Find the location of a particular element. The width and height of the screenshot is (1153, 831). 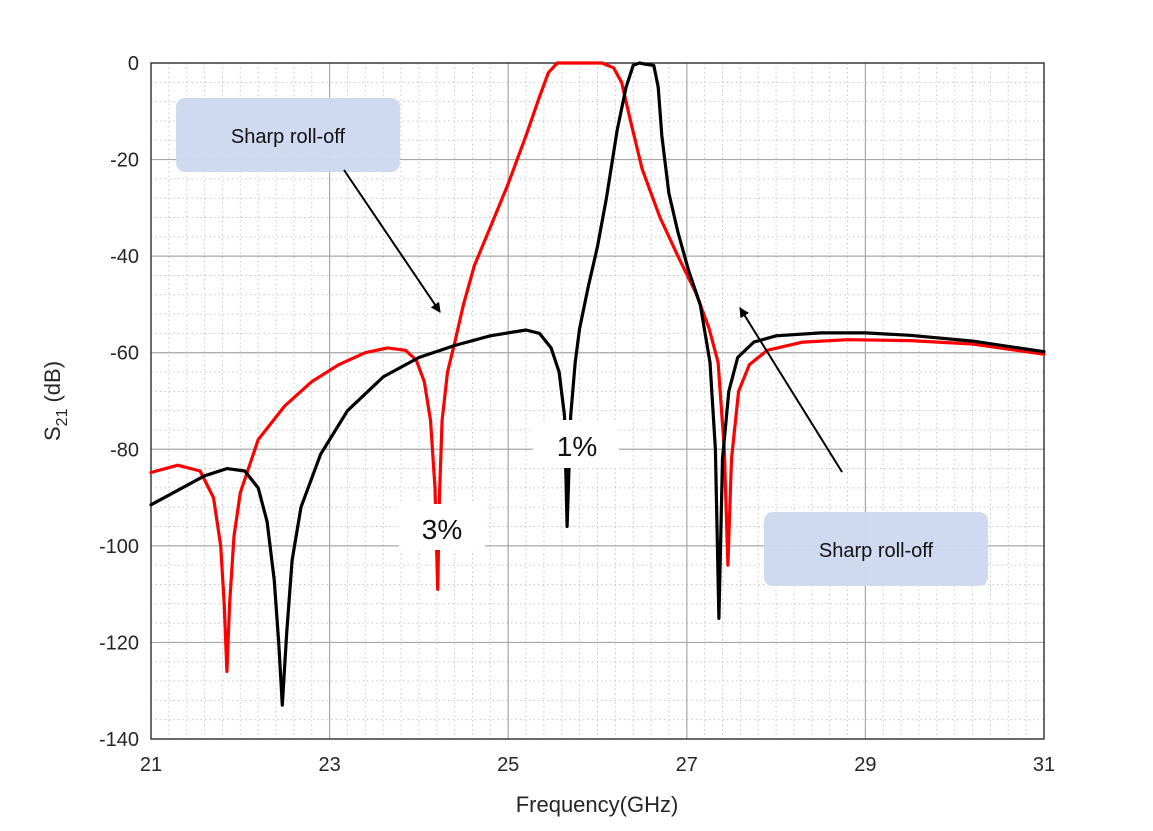

y-axis-label-main: S is located at coordinates (52, 433).